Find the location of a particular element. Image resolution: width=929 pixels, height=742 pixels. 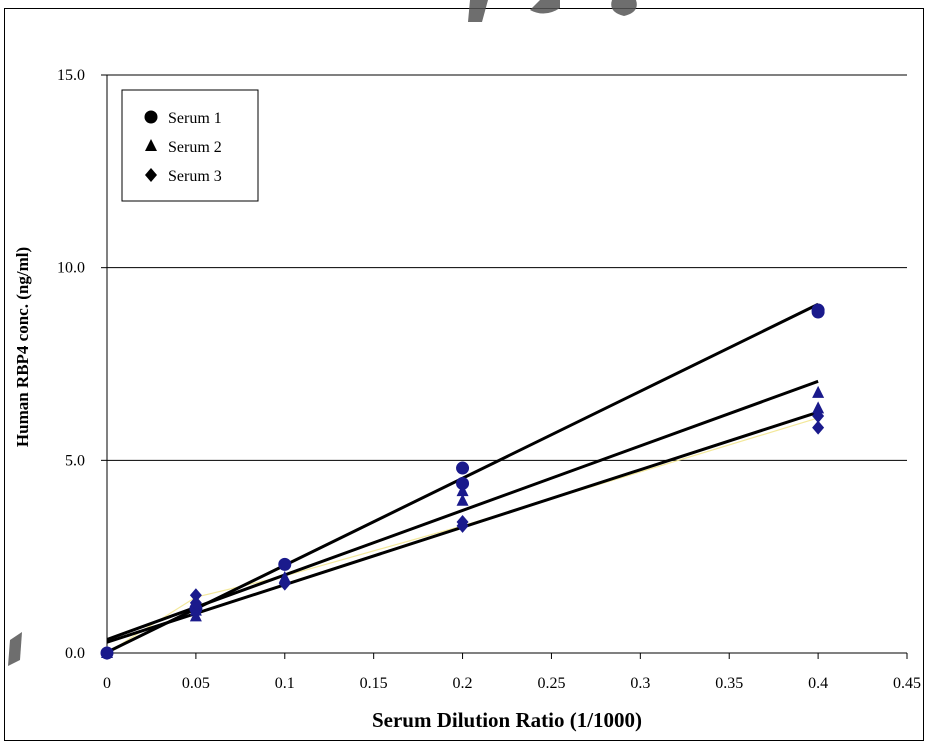

x-tick-label-4: 0.2 is located at coordinates (463, 683).